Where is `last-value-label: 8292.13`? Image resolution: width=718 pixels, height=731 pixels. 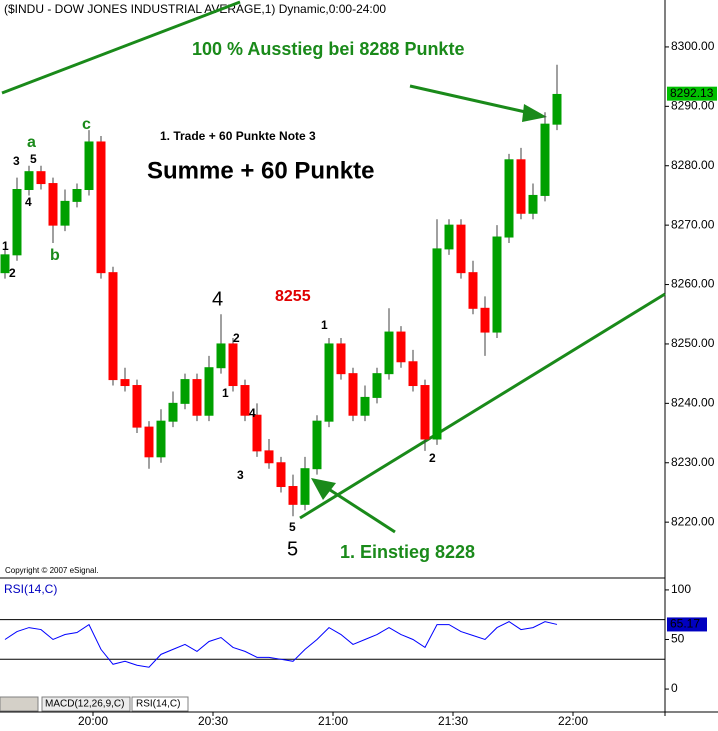
last-value-label: 8292.13 is located at coordinates (692, 93).